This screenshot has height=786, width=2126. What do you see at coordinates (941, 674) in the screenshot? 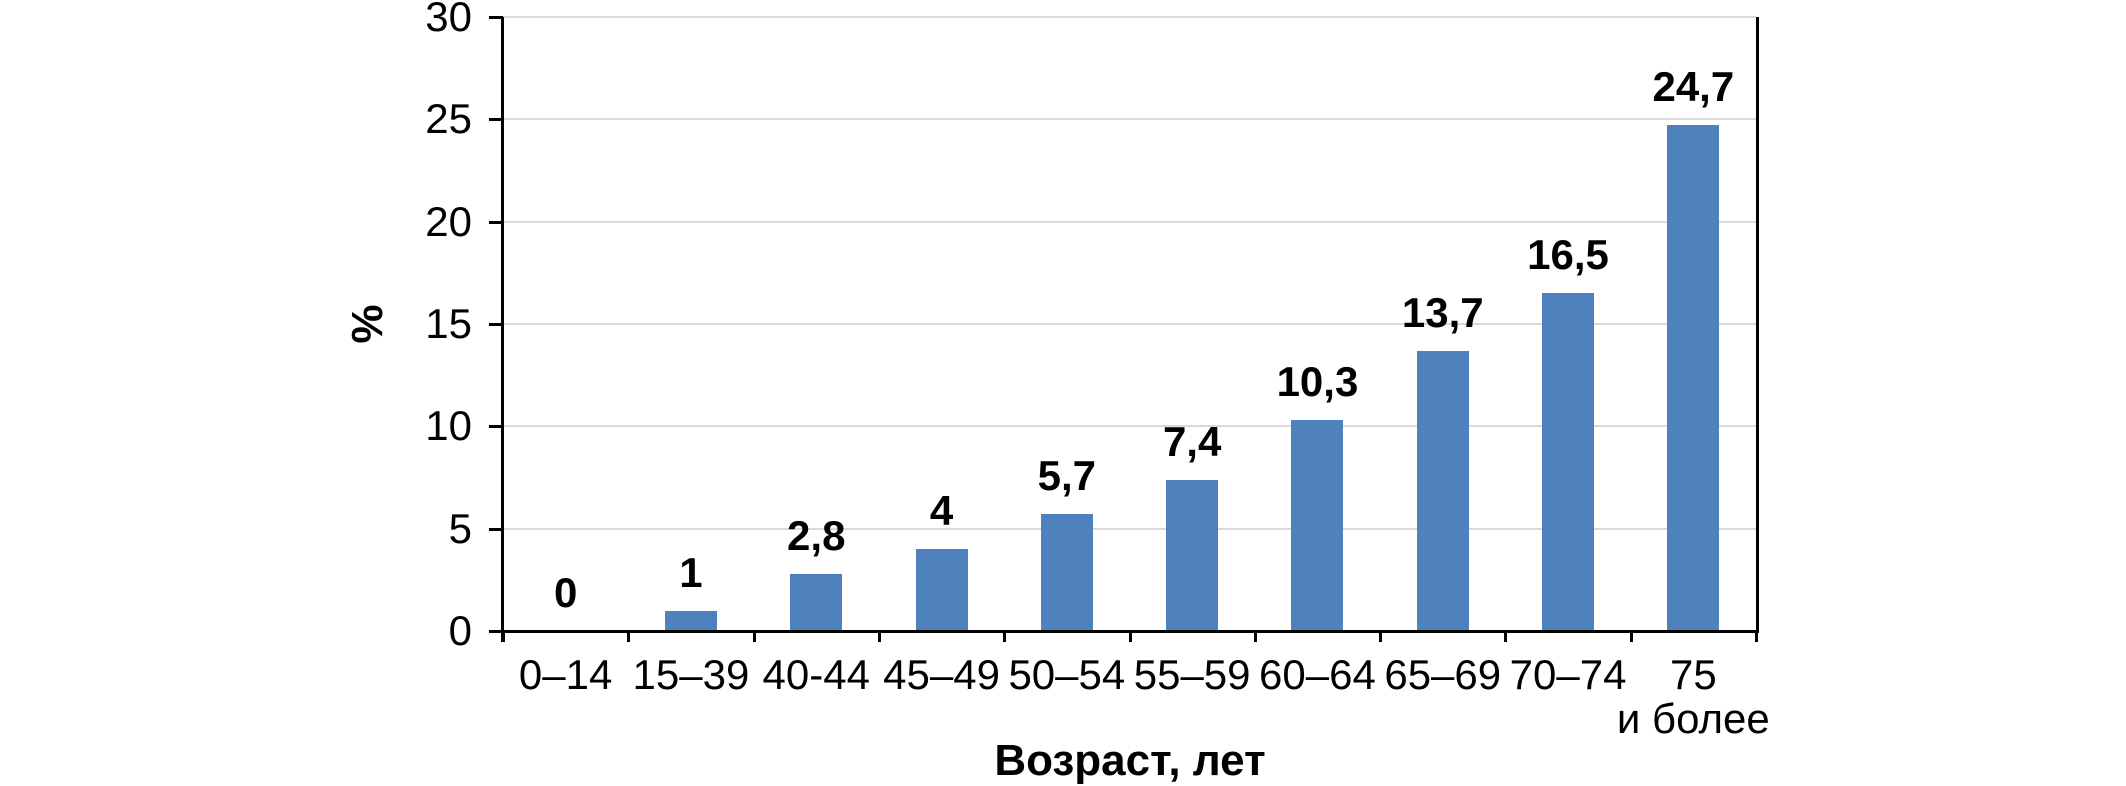
I see `x-category-label: 45–49` at bounding box center [941, 674].